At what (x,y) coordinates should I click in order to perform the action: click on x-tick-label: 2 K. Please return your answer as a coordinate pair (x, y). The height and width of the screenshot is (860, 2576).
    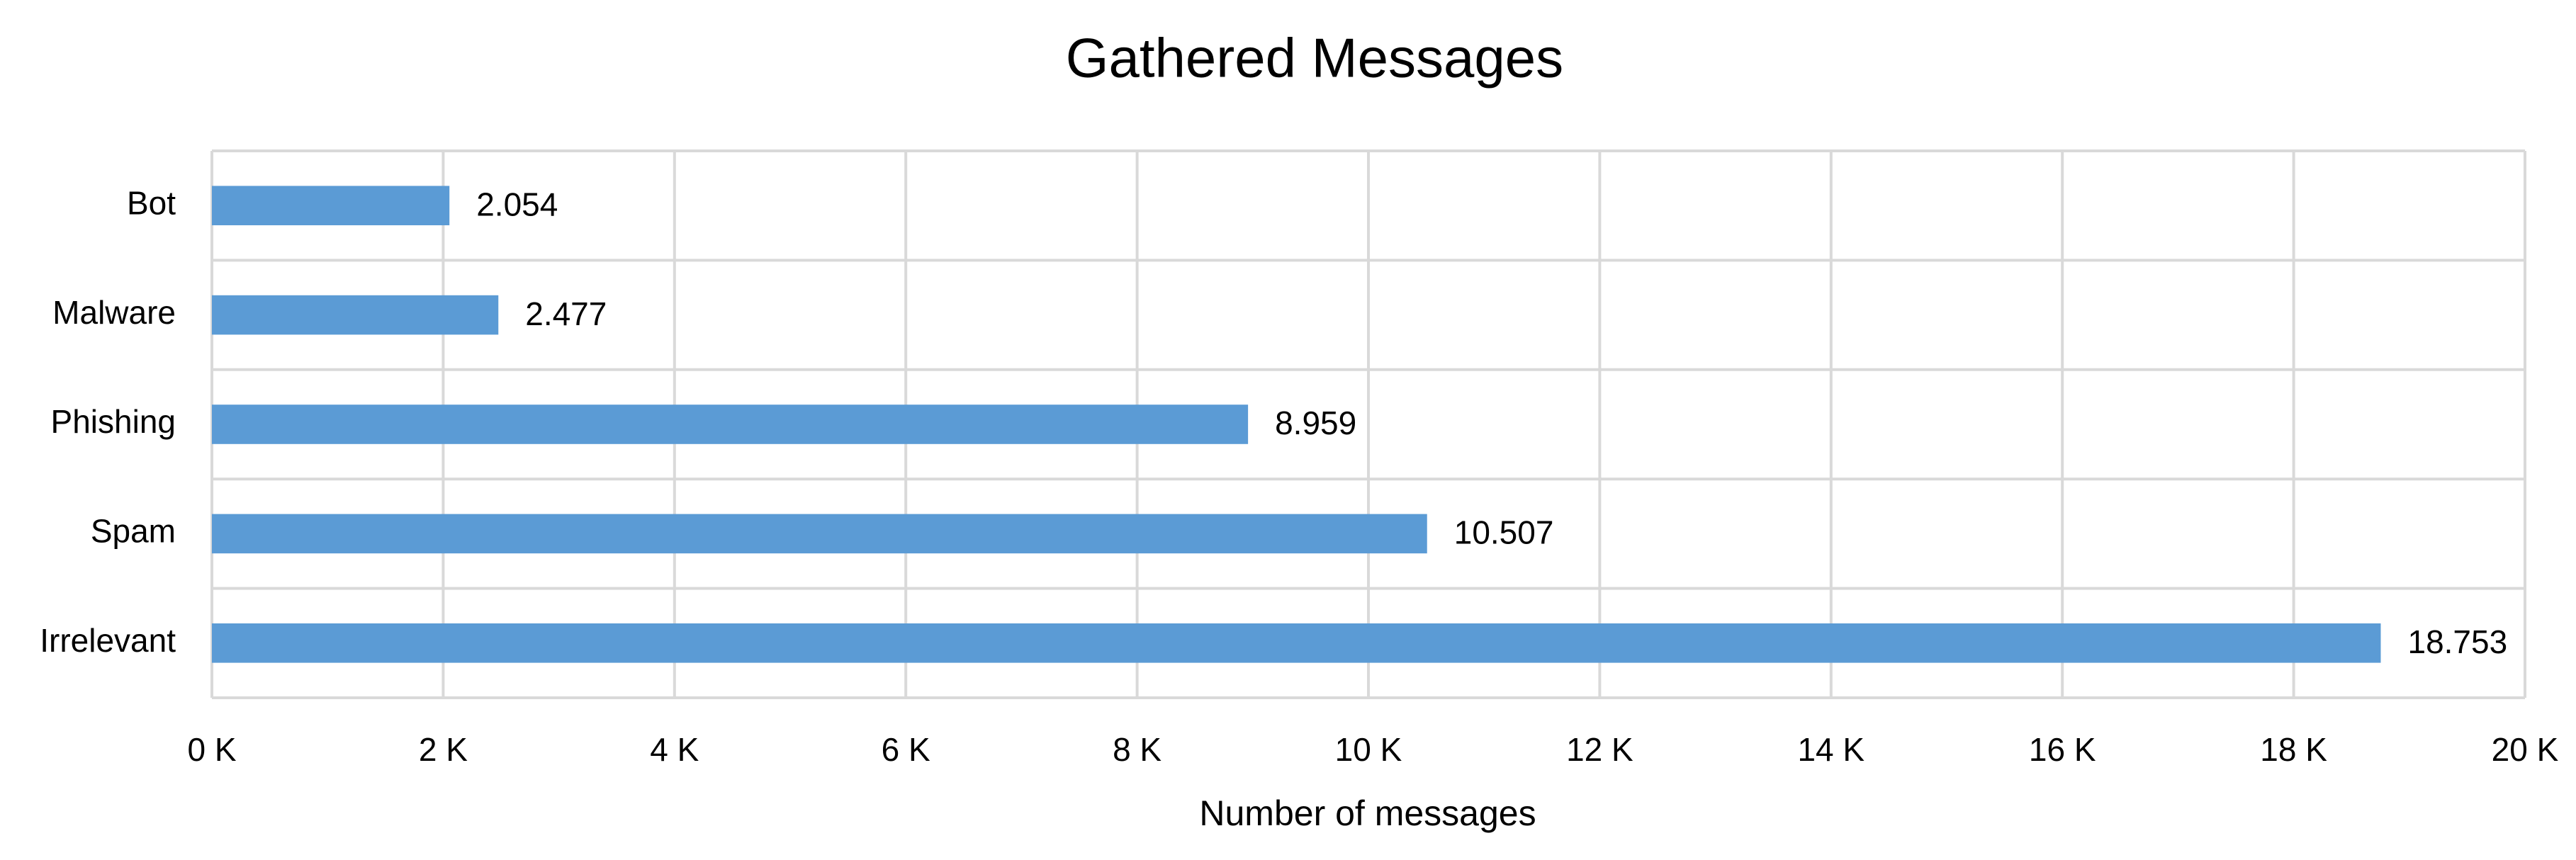
    Looking at the image, I should click on (444, 749).